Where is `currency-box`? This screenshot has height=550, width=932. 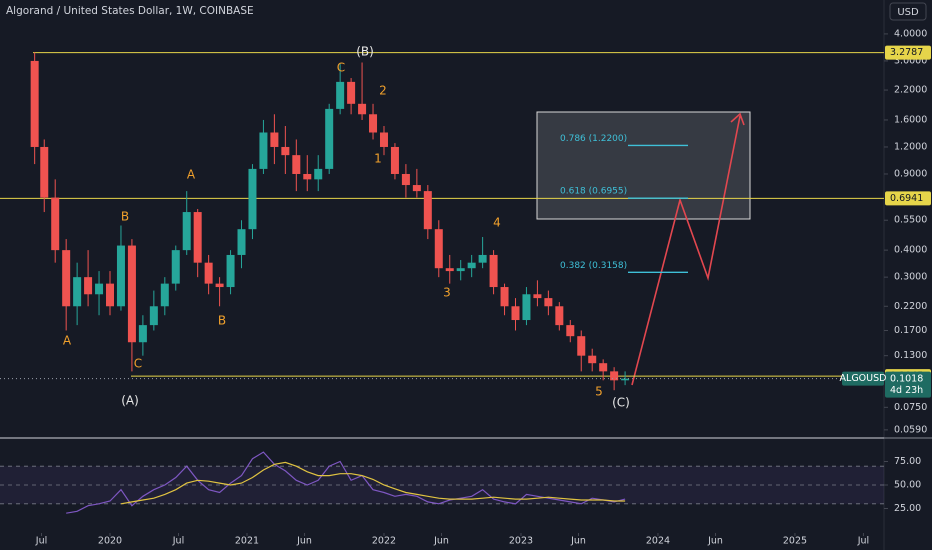 currency-box is located at coordinates (908, 11).